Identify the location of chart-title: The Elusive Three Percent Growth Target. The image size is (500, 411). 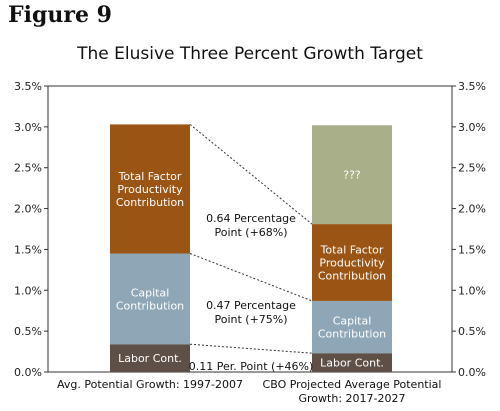
(250, 54).